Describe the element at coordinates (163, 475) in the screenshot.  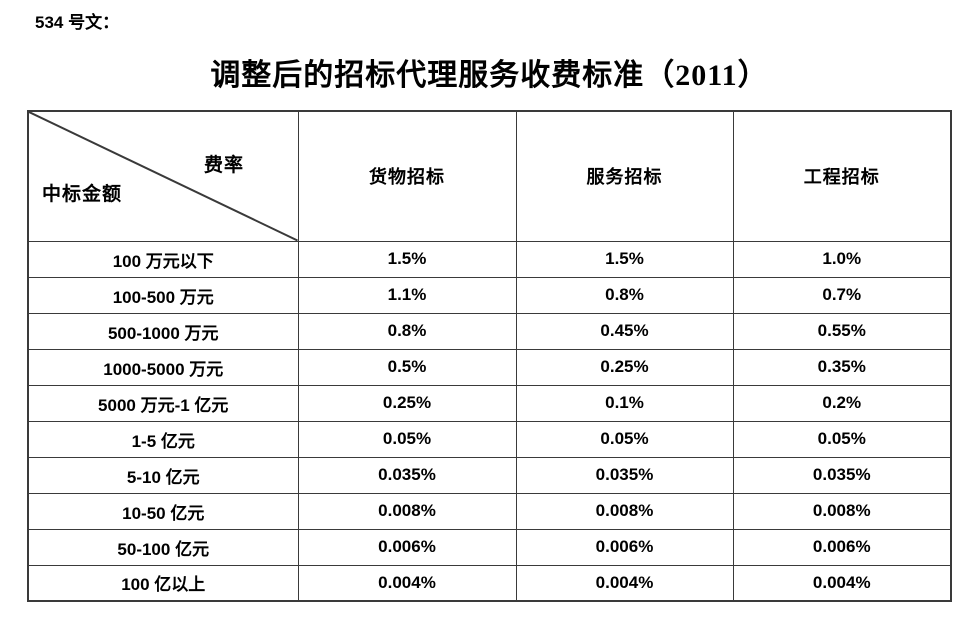
I see `amount-cell: 5-10 亿元` at that location.